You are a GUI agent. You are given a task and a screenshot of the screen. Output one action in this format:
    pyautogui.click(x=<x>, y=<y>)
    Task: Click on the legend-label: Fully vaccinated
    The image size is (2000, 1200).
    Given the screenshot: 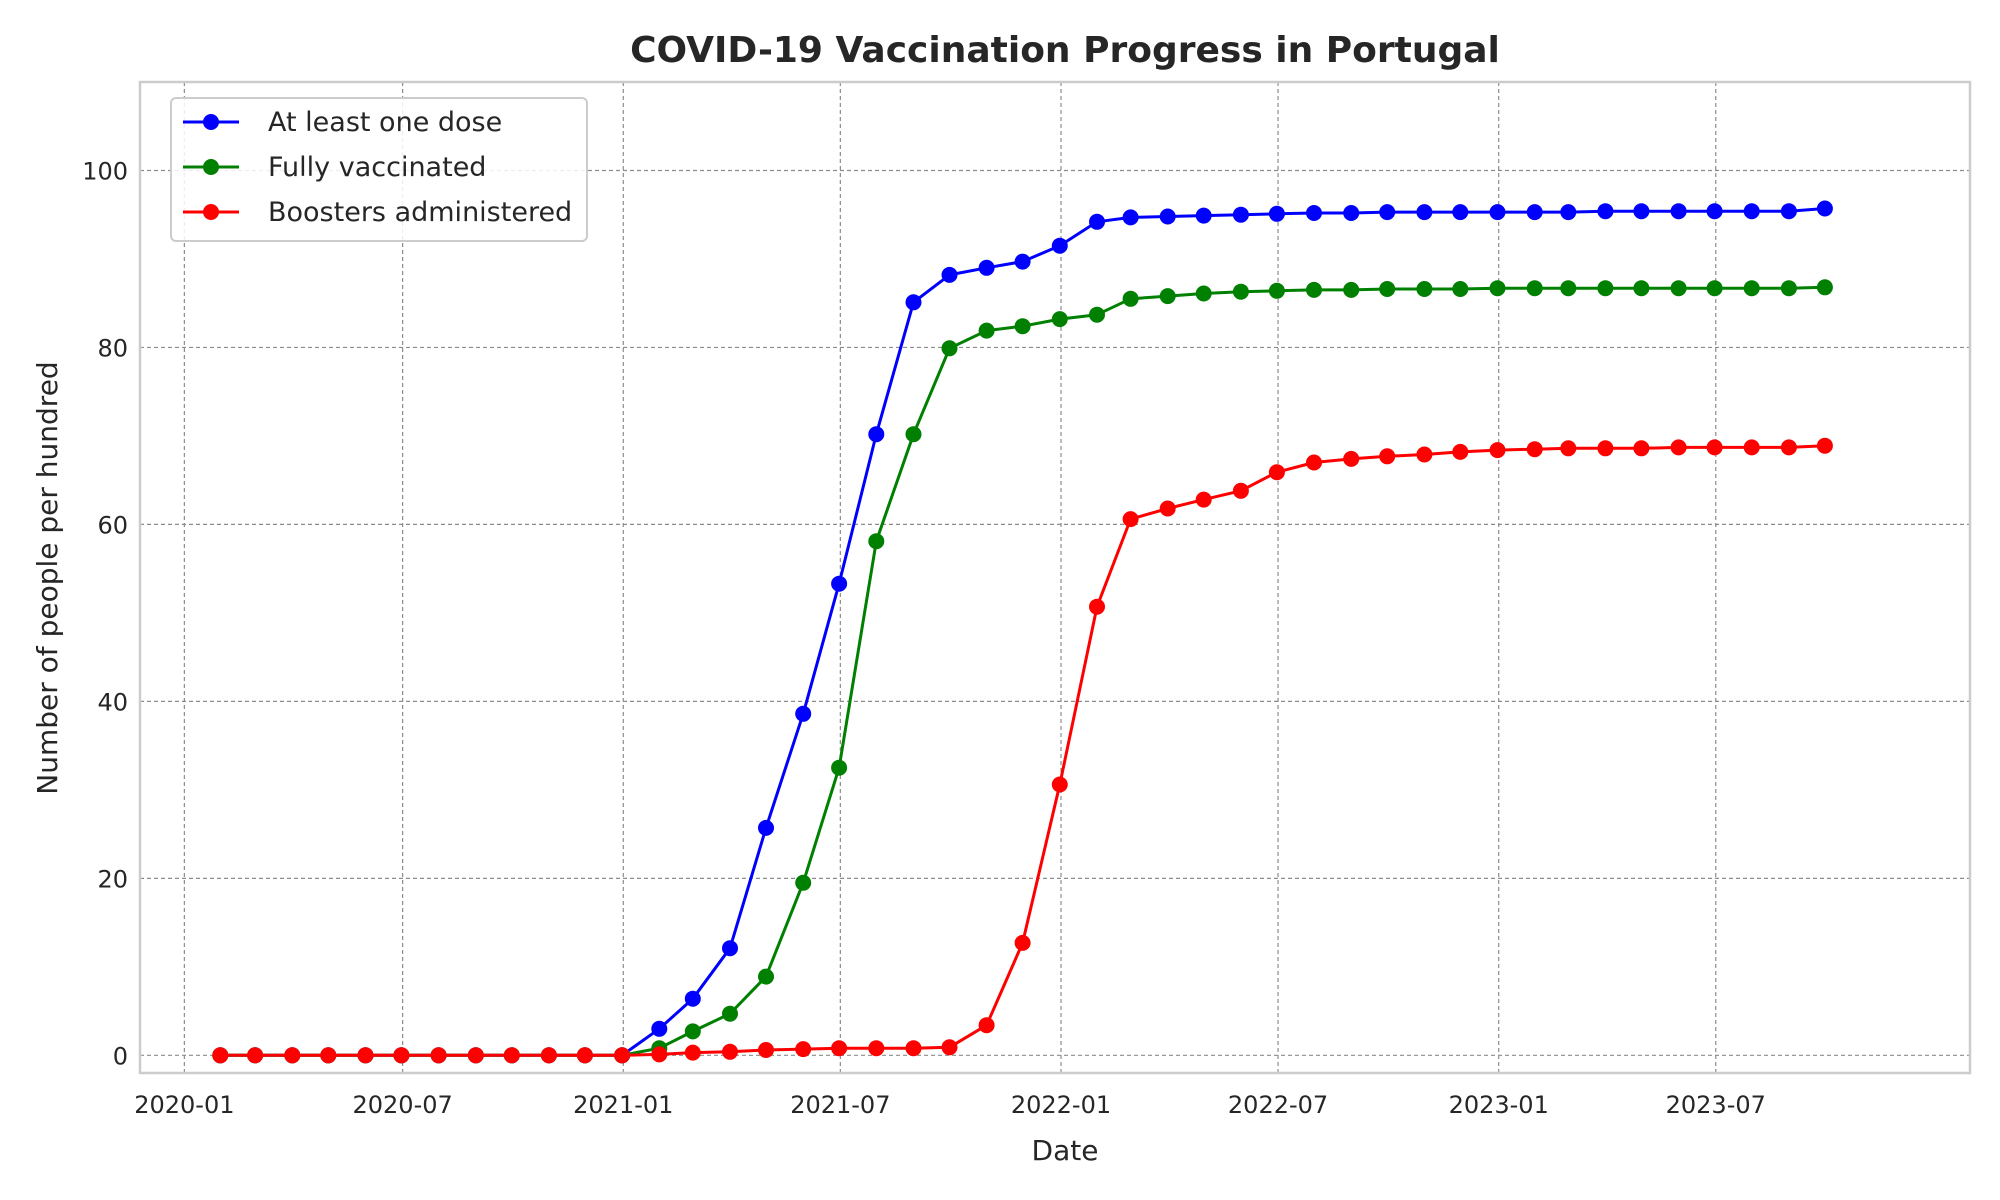 What is the action you would take?
    pyautogui.click(x=377, y=167)
    